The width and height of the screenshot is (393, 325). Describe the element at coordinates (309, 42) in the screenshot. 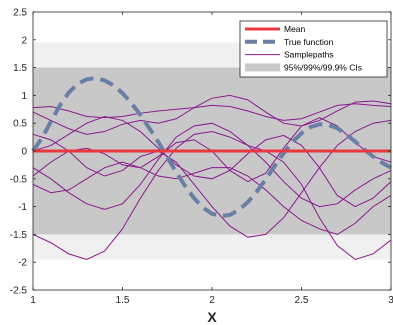

I see `legend-label: True function` at that location.